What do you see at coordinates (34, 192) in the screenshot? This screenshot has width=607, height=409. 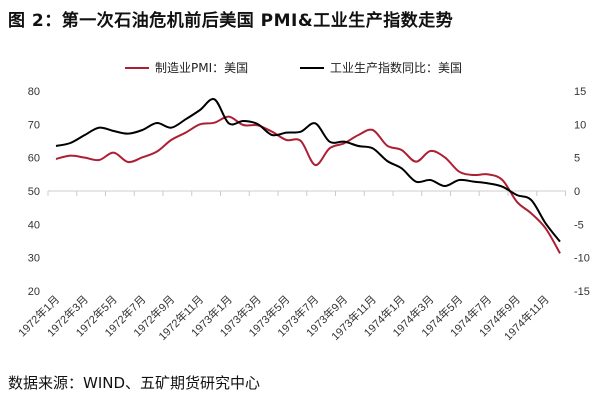 I see `left-axis-tick-label: 50` at bounding box center [34, 192].